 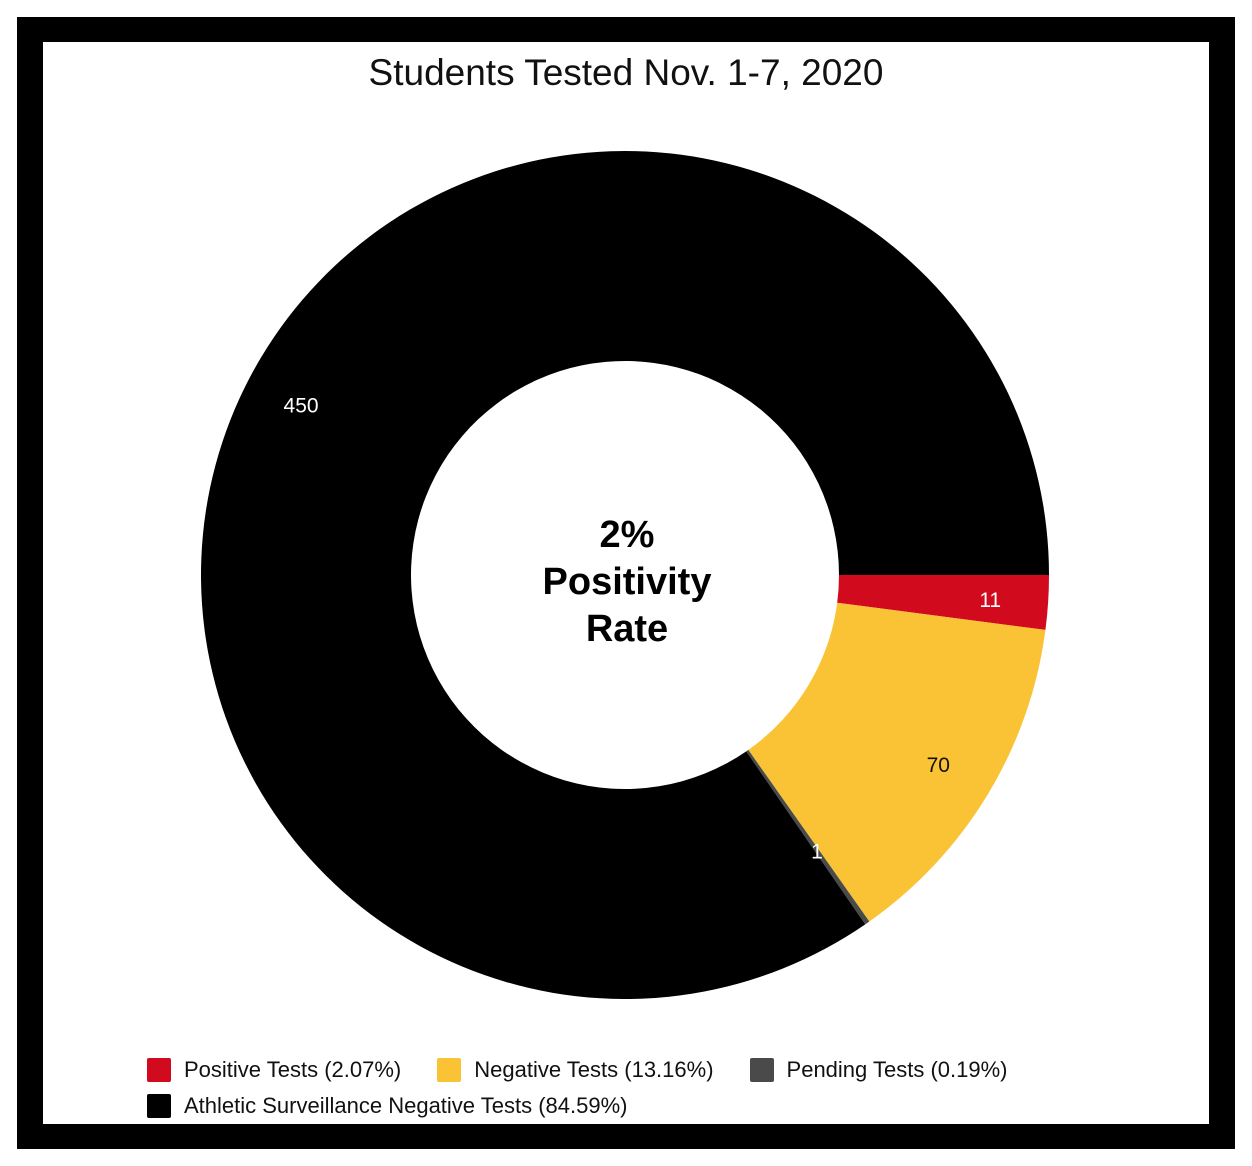 I want to click on slice-label-athletic: 450, so click(x=301, y=406).